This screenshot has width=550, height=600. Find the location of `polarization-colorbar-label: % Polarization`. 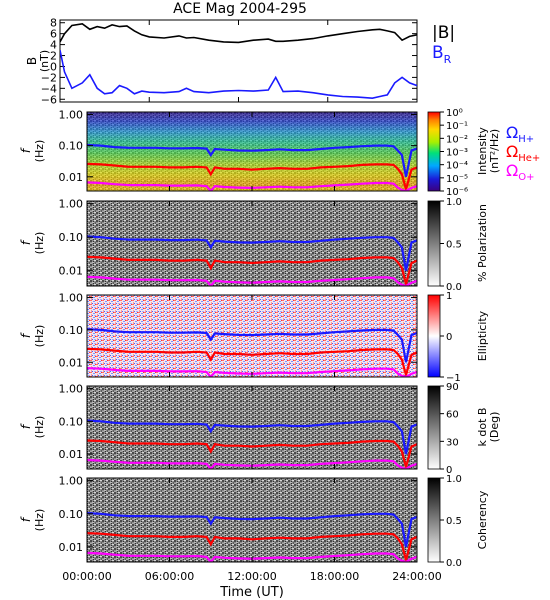

polarization-colorbar-label: % Polarization is located at coordinates (482, 243).